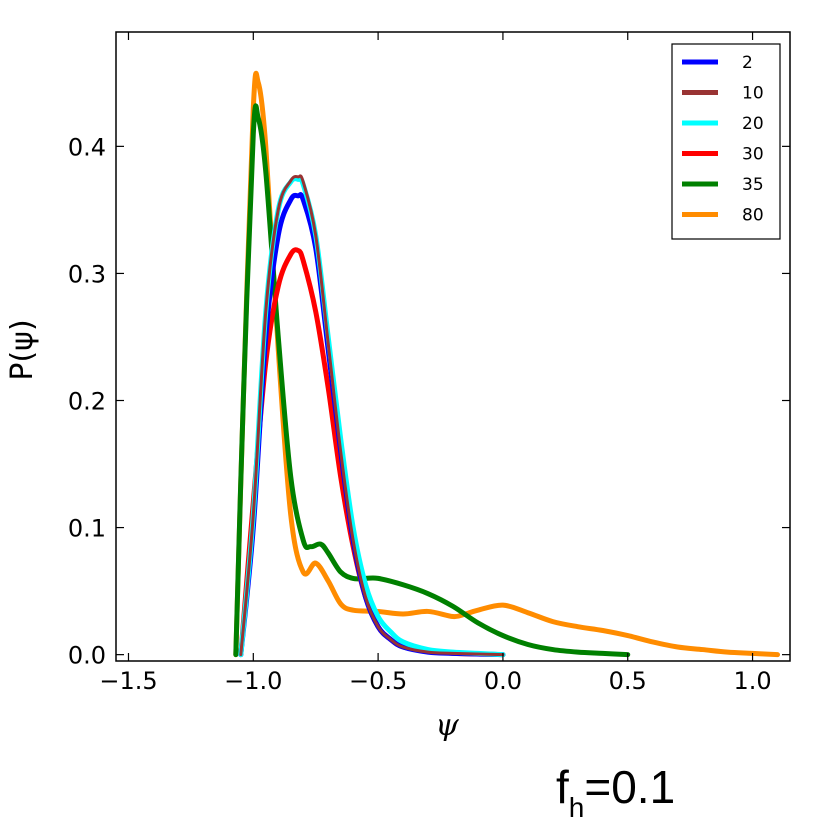  What do you see at coordinates (752, 681) in the screenshot?
I see `x-tick-label: 1.0` at bounding box center [752, 681].